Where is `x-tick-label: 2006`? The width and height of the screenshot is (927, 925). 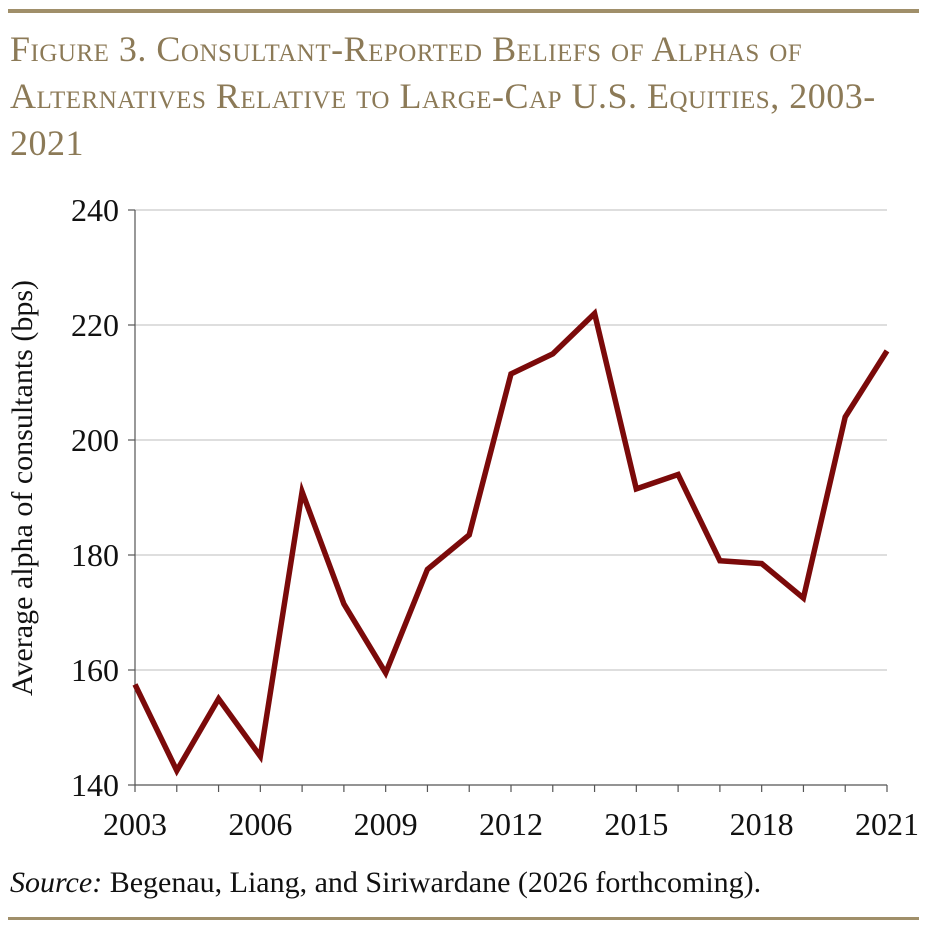
x-tick-label: 2006 is located at coordinates (260, 824).